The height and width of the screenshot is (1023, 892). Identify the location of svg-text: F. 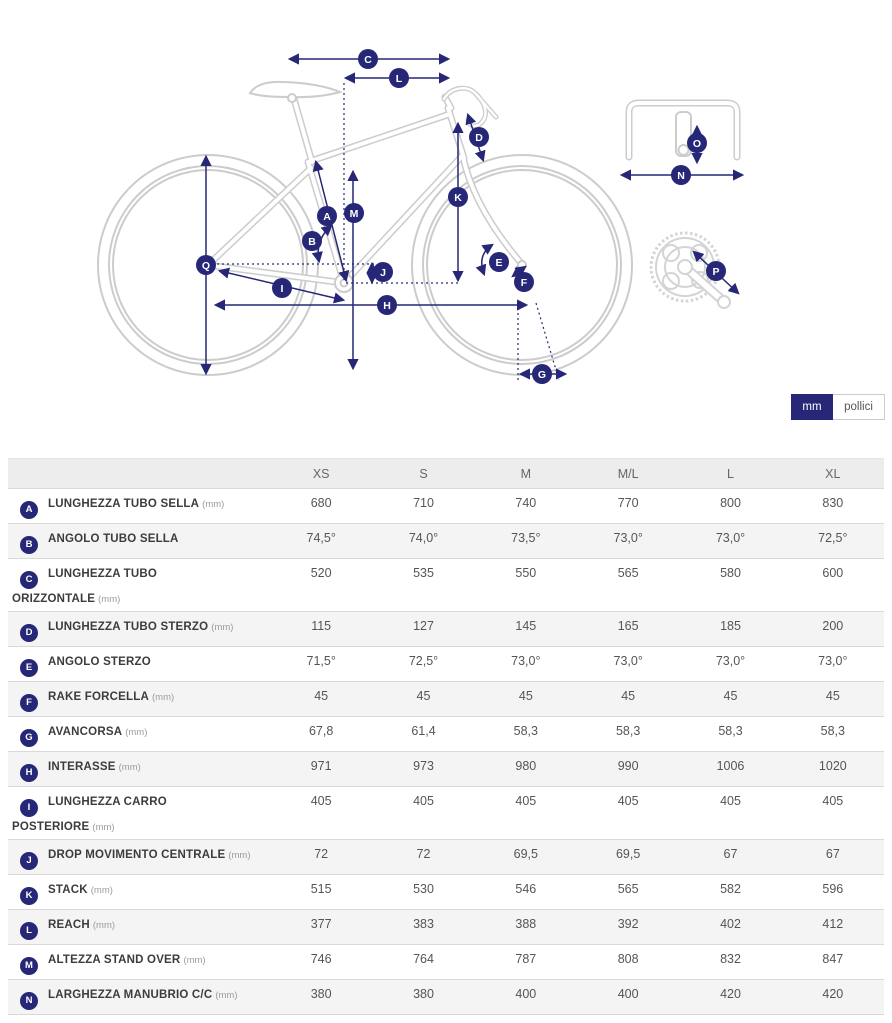
(524, 283).